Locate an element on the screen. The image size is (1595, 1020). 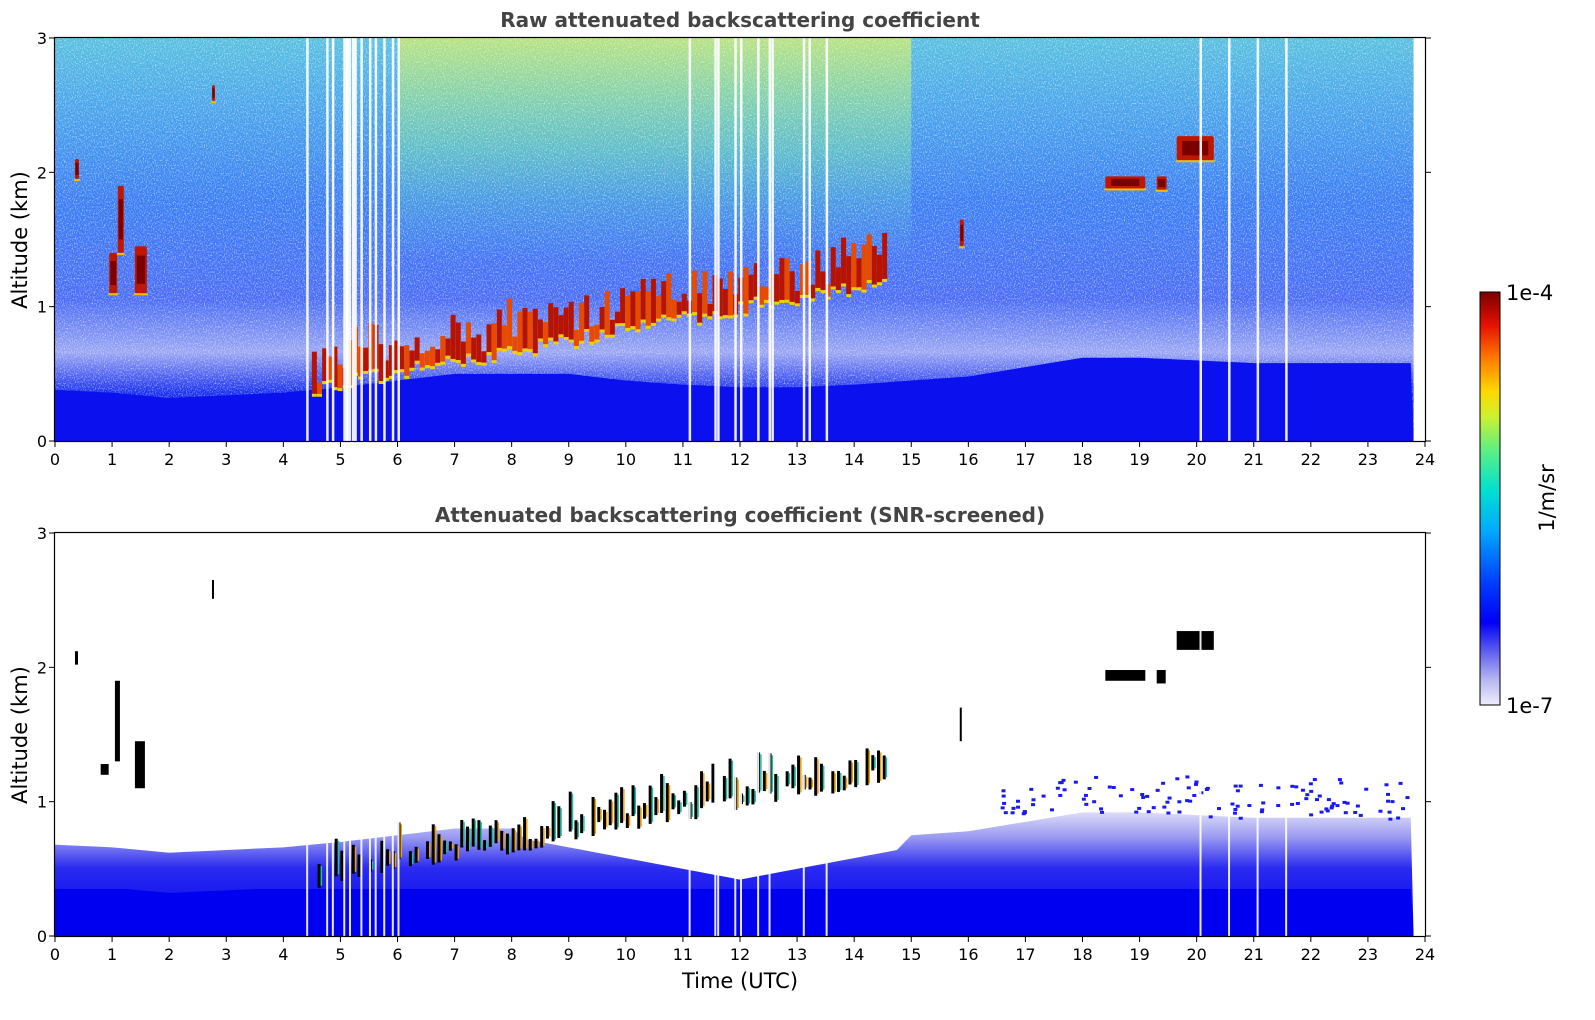
x-tick-label: 11 is located at coordinates (683, 954).